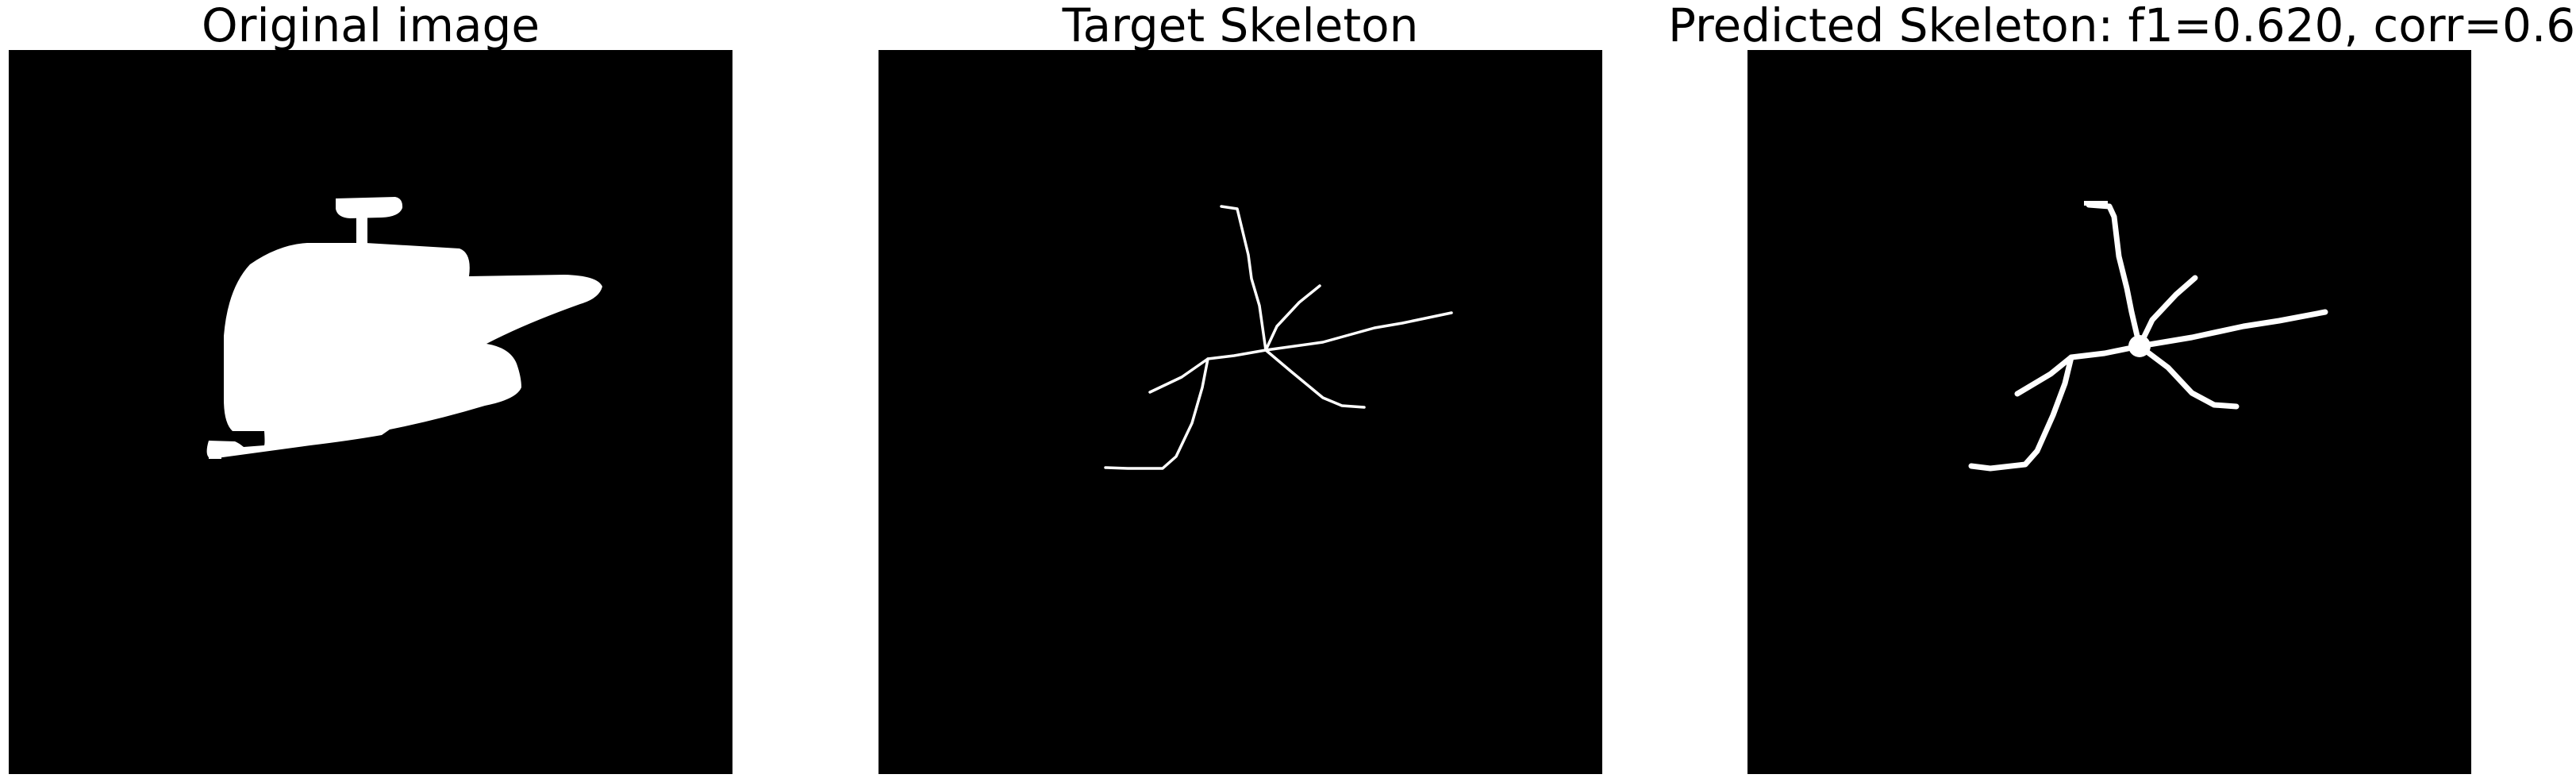  Describe the element at coordinates (370, 26) in the screenshot. I see `panel-title-original: Original image` at that location.